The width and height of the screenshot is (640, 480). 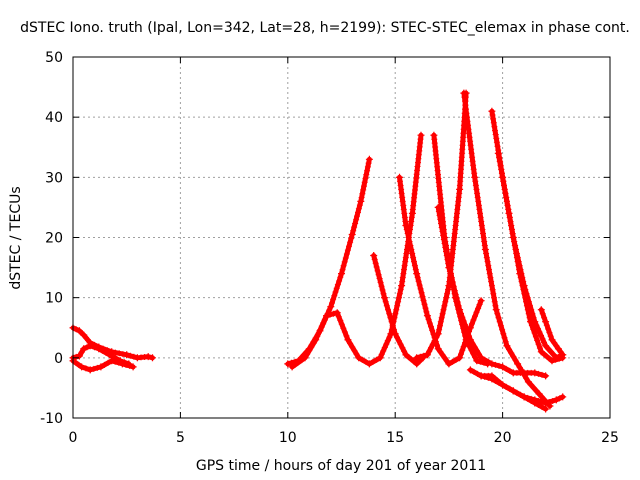 What do you see at coordinates (58, 359) in the screenshot?
I see `y-tick-label: 0` at bounding box center [58, 359].